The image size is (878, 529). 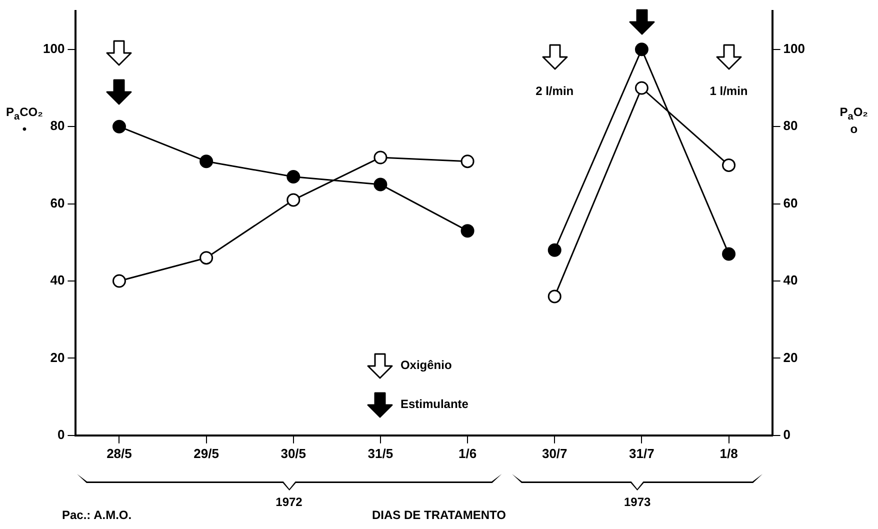 What do you see at coordinates (24, 120) in the screenshot?
I see `y-axis-title: P$_{a}$CO₂ •` at bounding box center [24, 120].